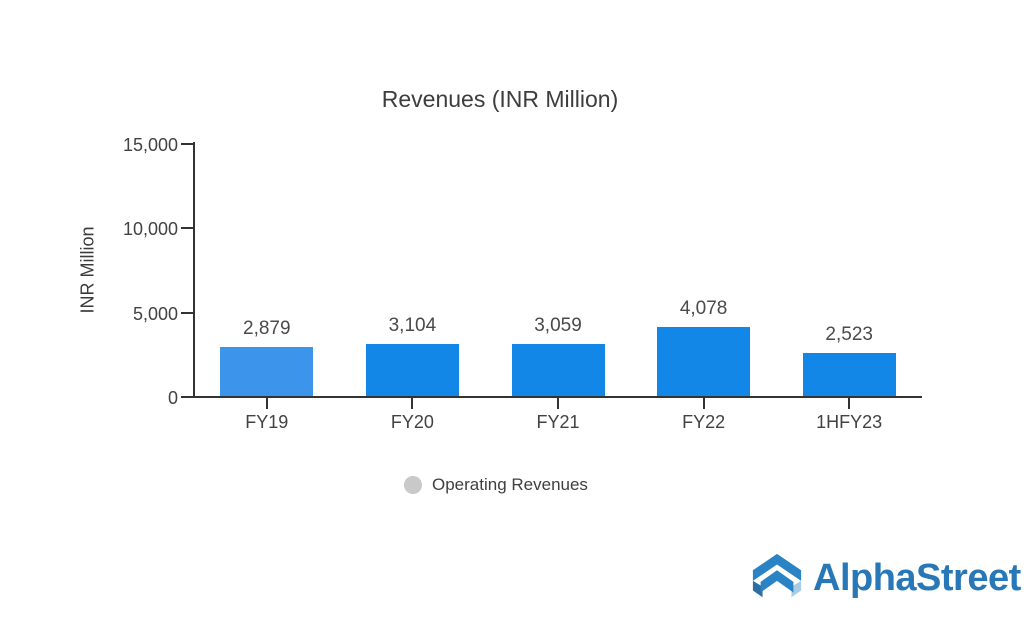 The height and width of the screenshot is (624, 1024). I want to click on bar-value-label: 3,104, so click(412, 325).